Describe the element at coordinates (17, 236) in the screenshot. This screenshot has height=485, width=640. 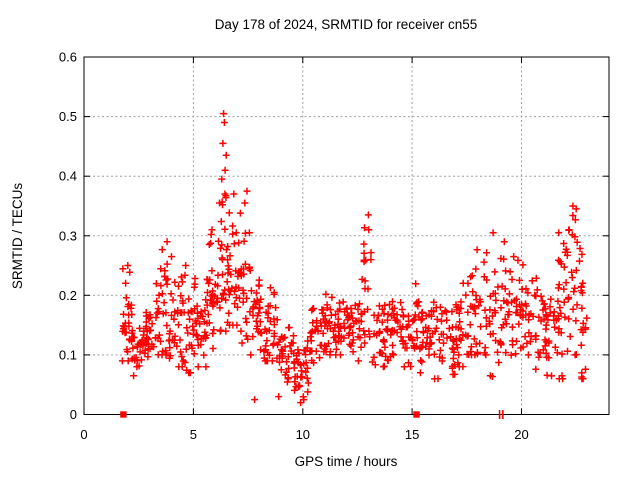
I see `y-axis-label: SRMTID / TECUs` at that location.